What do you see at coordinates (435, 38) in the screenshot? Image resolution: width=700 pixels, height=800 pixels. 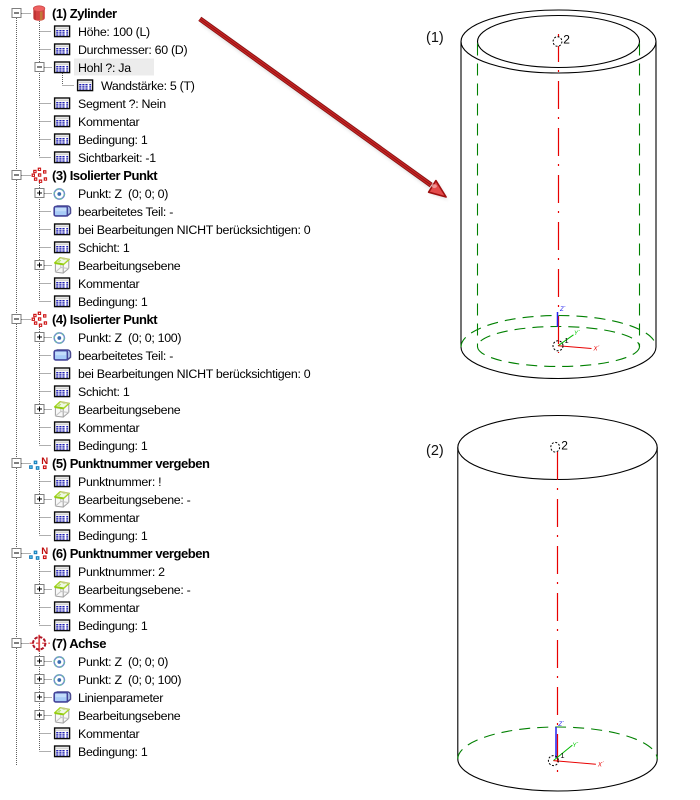 I see `svg-text: (1)` at bounding box center [435, 38].